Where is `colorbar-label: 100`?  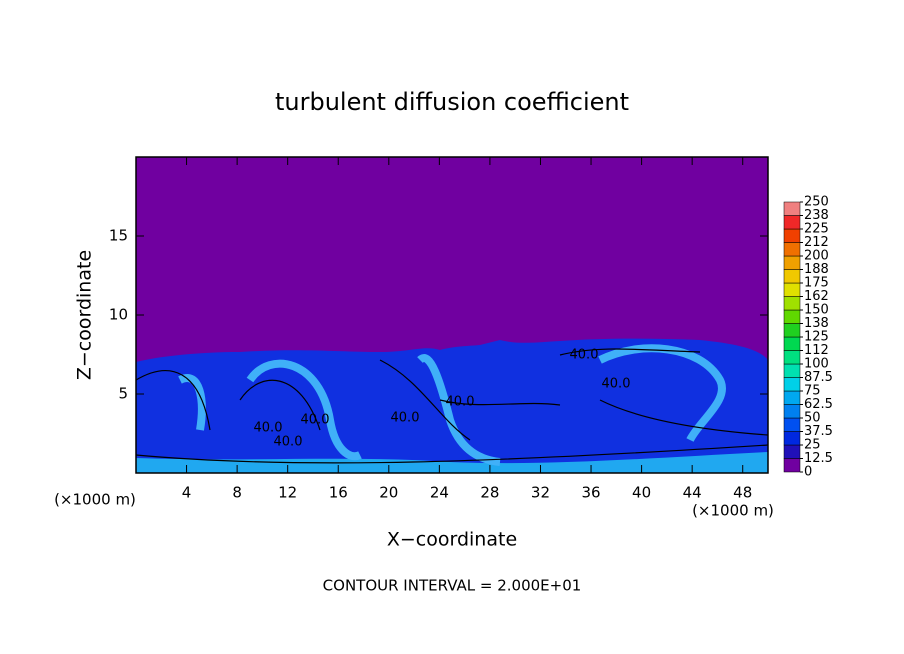
colorbar-label: 100 is located at coordinates (816, 364).